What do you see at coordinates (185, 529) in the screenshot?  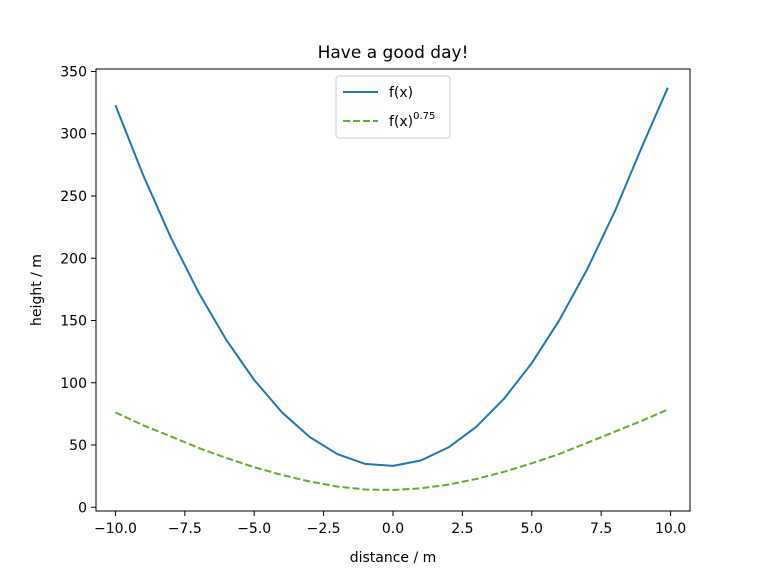 I see `x-tick-label: −7.5` at bounding box center [185, 529].